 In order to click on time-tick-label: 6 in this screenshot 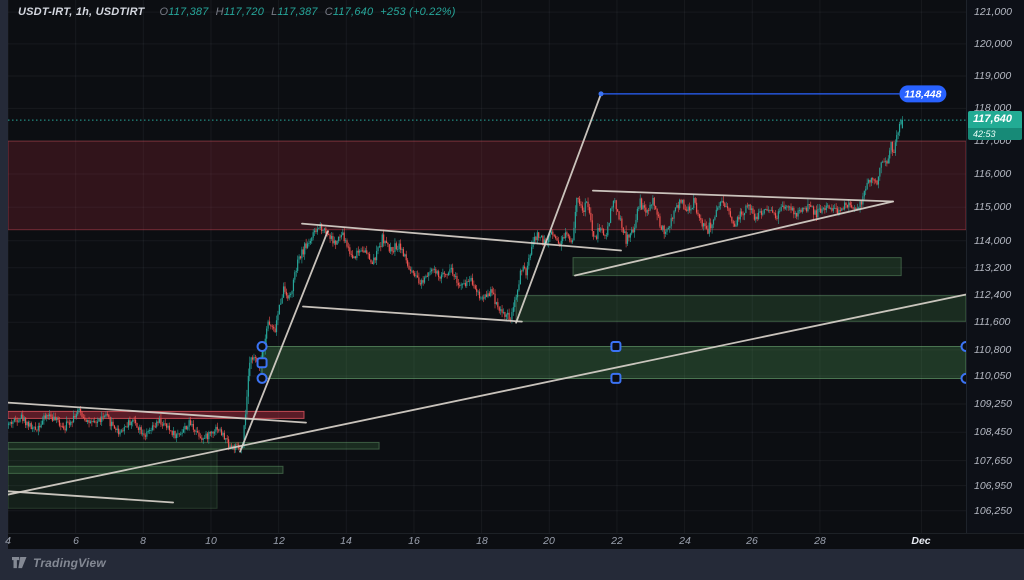, I will do `click(76, 541)`.